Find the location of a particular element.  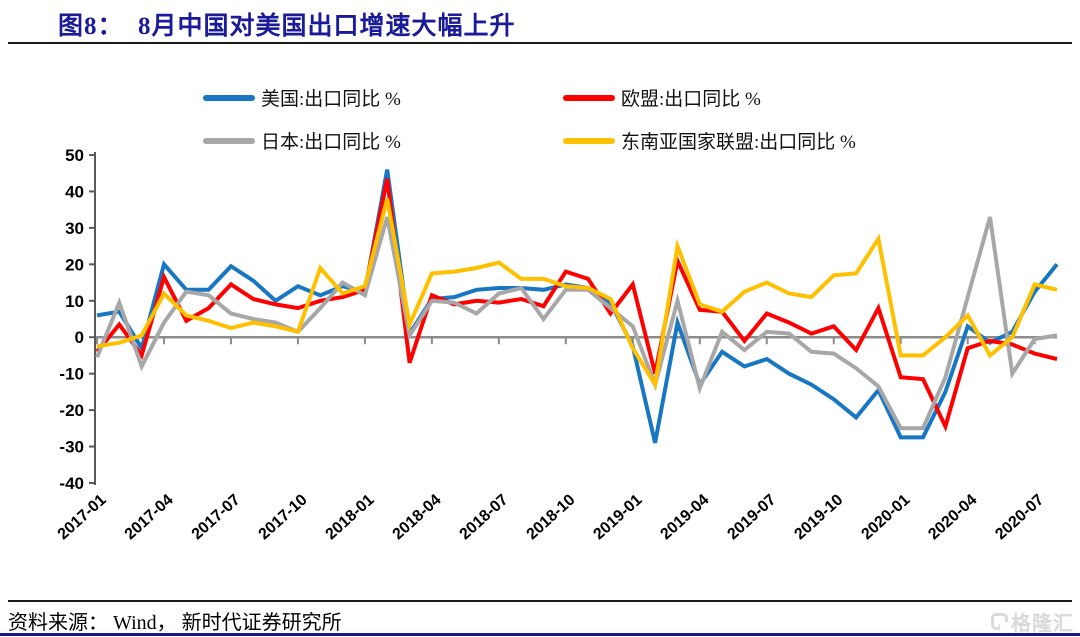

legend-item-2: 日本:出口同比 % is located at coordinates (383, 140).